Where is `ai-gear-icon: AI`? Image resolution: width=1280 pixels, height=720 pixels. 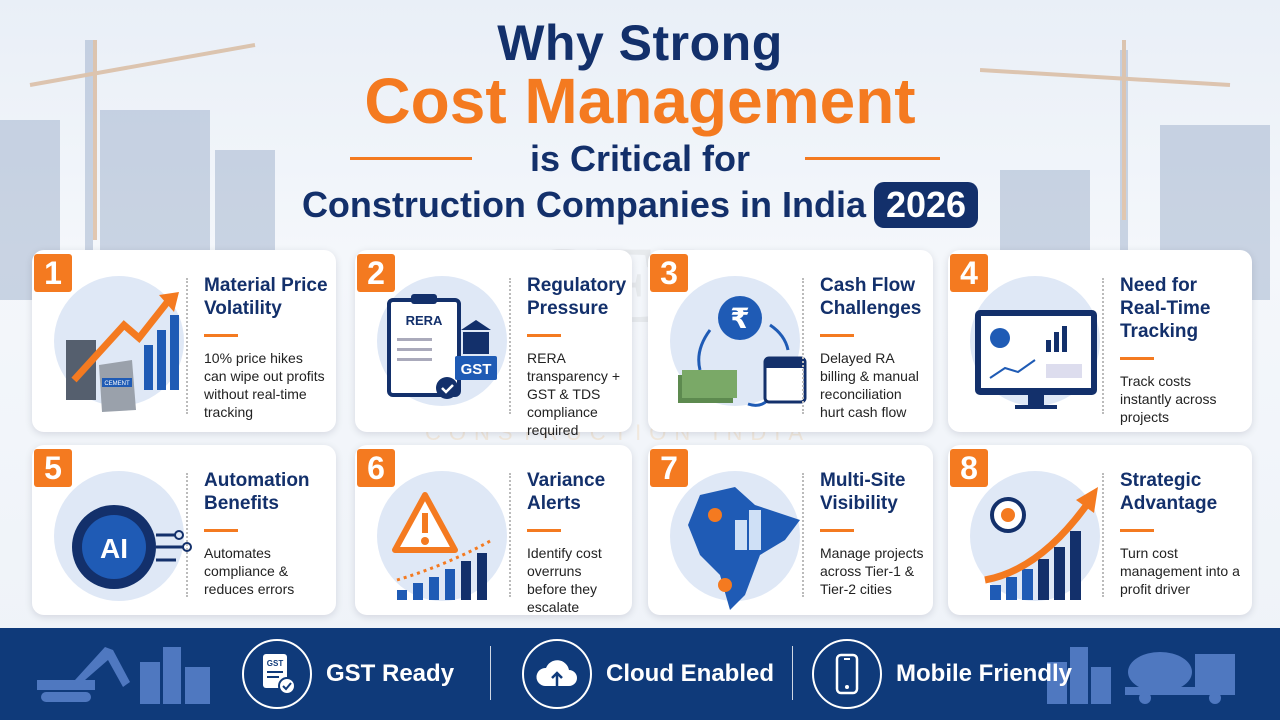
ai-gear-icon: AI is located at coordinates (132, 547).